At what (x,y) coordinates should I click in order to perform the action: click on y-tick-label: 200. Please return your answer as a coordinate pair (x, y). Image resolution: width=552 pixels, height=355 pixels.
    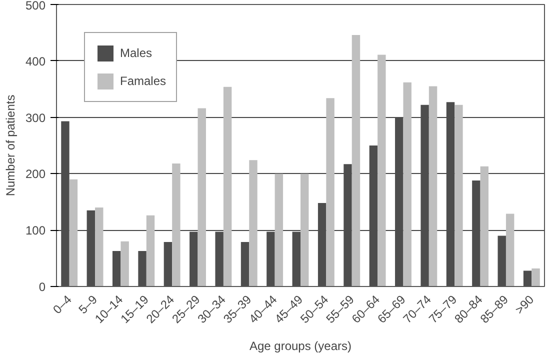
    Looking at the image, I should click on (35, 174).